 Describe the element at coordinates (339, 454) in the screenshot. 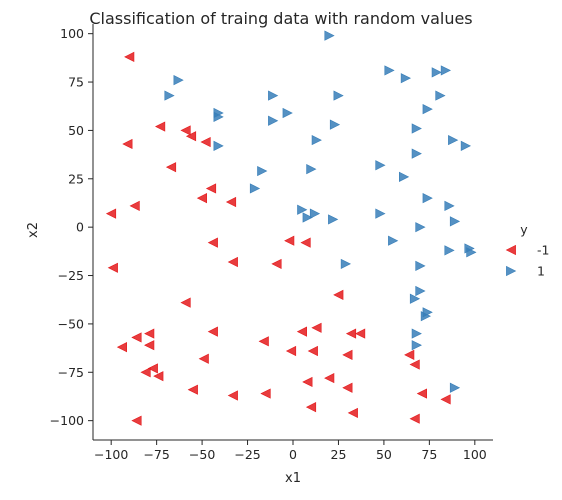

I see `x-tick-label: 25` at that location.